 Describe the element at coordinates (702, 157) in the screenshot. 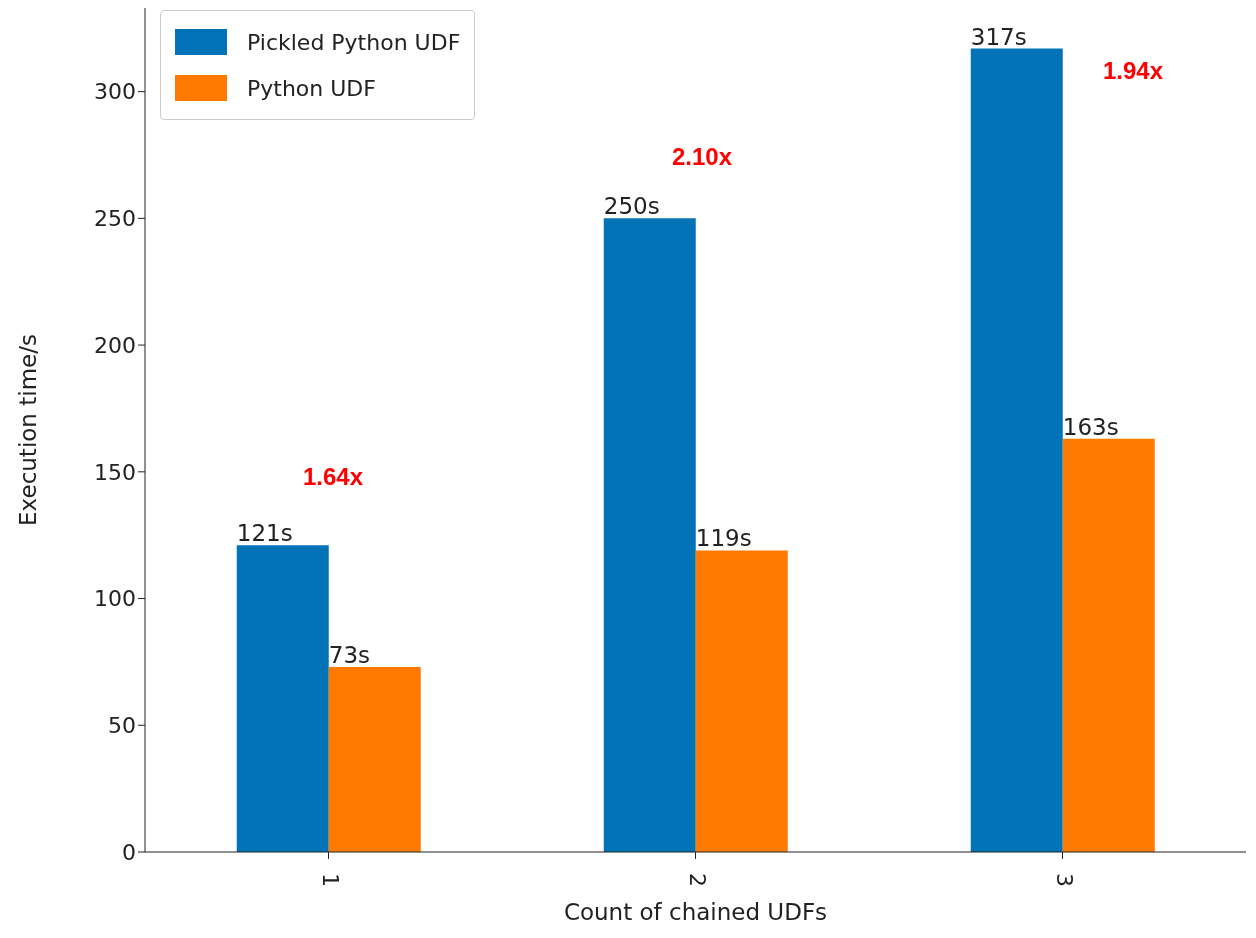

I see `annotation: 2.10x` at that location.